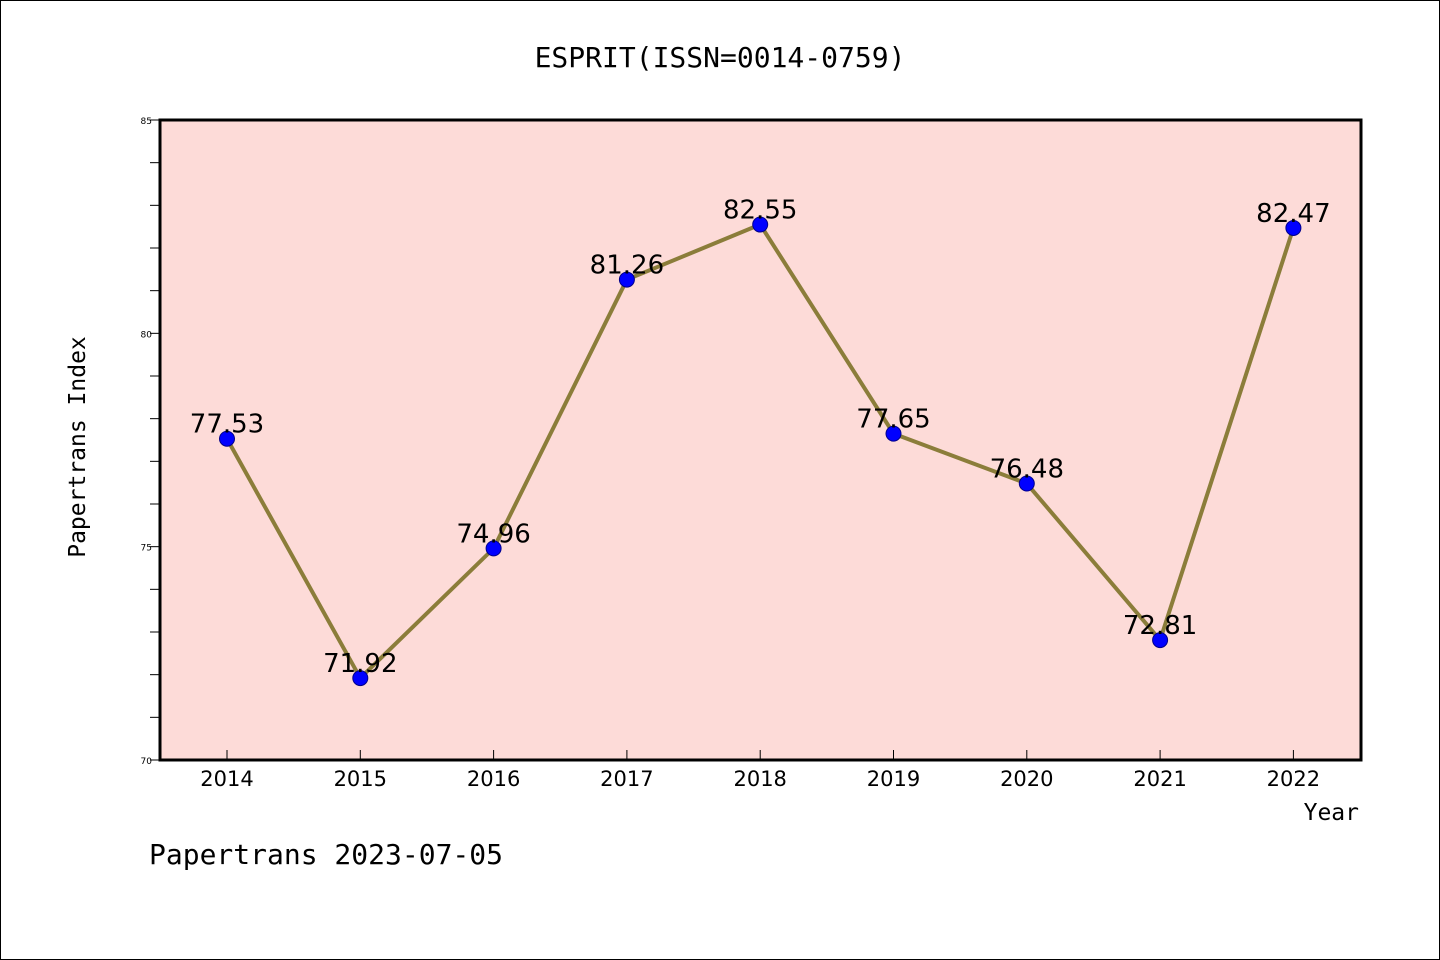 This screenshot has width=1440, height=960. Describe the element at coordinates (893, 420) in the screenshot. I see `data-label: 77.65` at that location.